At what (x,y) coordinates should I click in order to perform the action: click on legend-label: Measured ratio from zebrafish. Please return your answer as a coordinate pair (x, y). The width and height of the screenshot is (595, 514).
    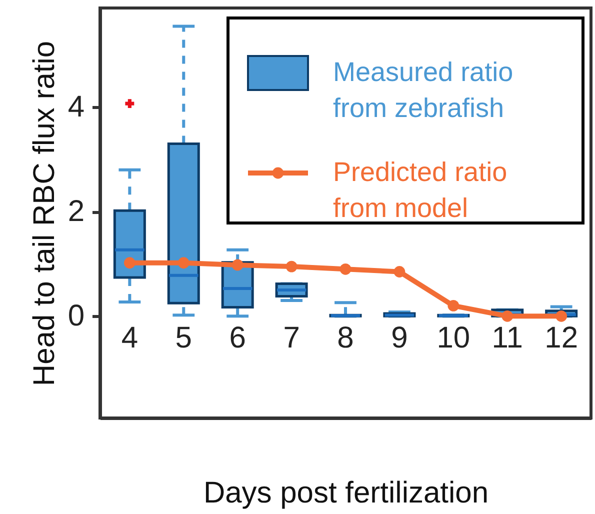
    Looking at the image, I should click on (423, 90).